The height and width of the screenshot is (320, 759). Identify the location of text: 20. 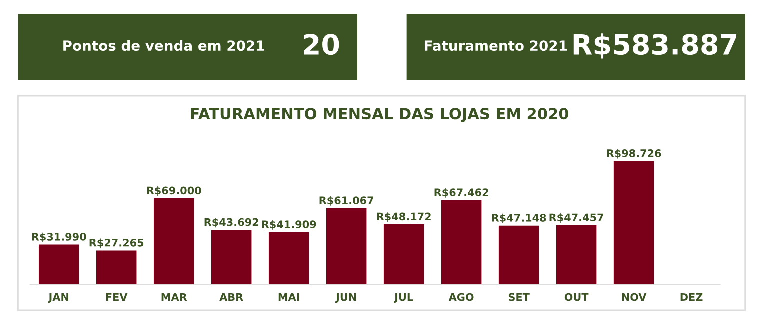
(322, 45).